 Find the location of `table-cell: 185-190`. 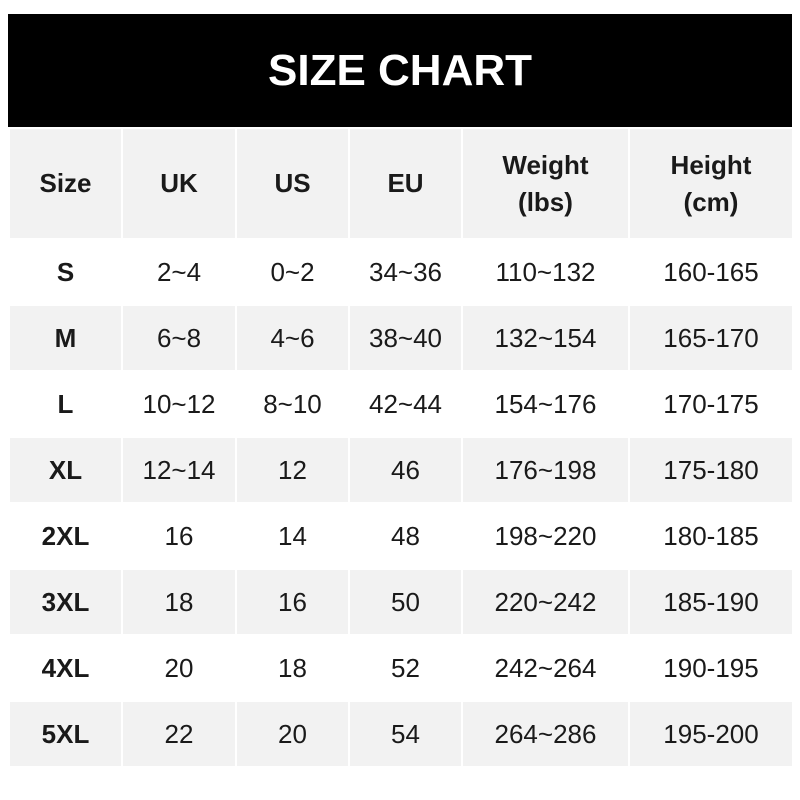

table-cell: 185-190 is located at coordinates (711, 602).